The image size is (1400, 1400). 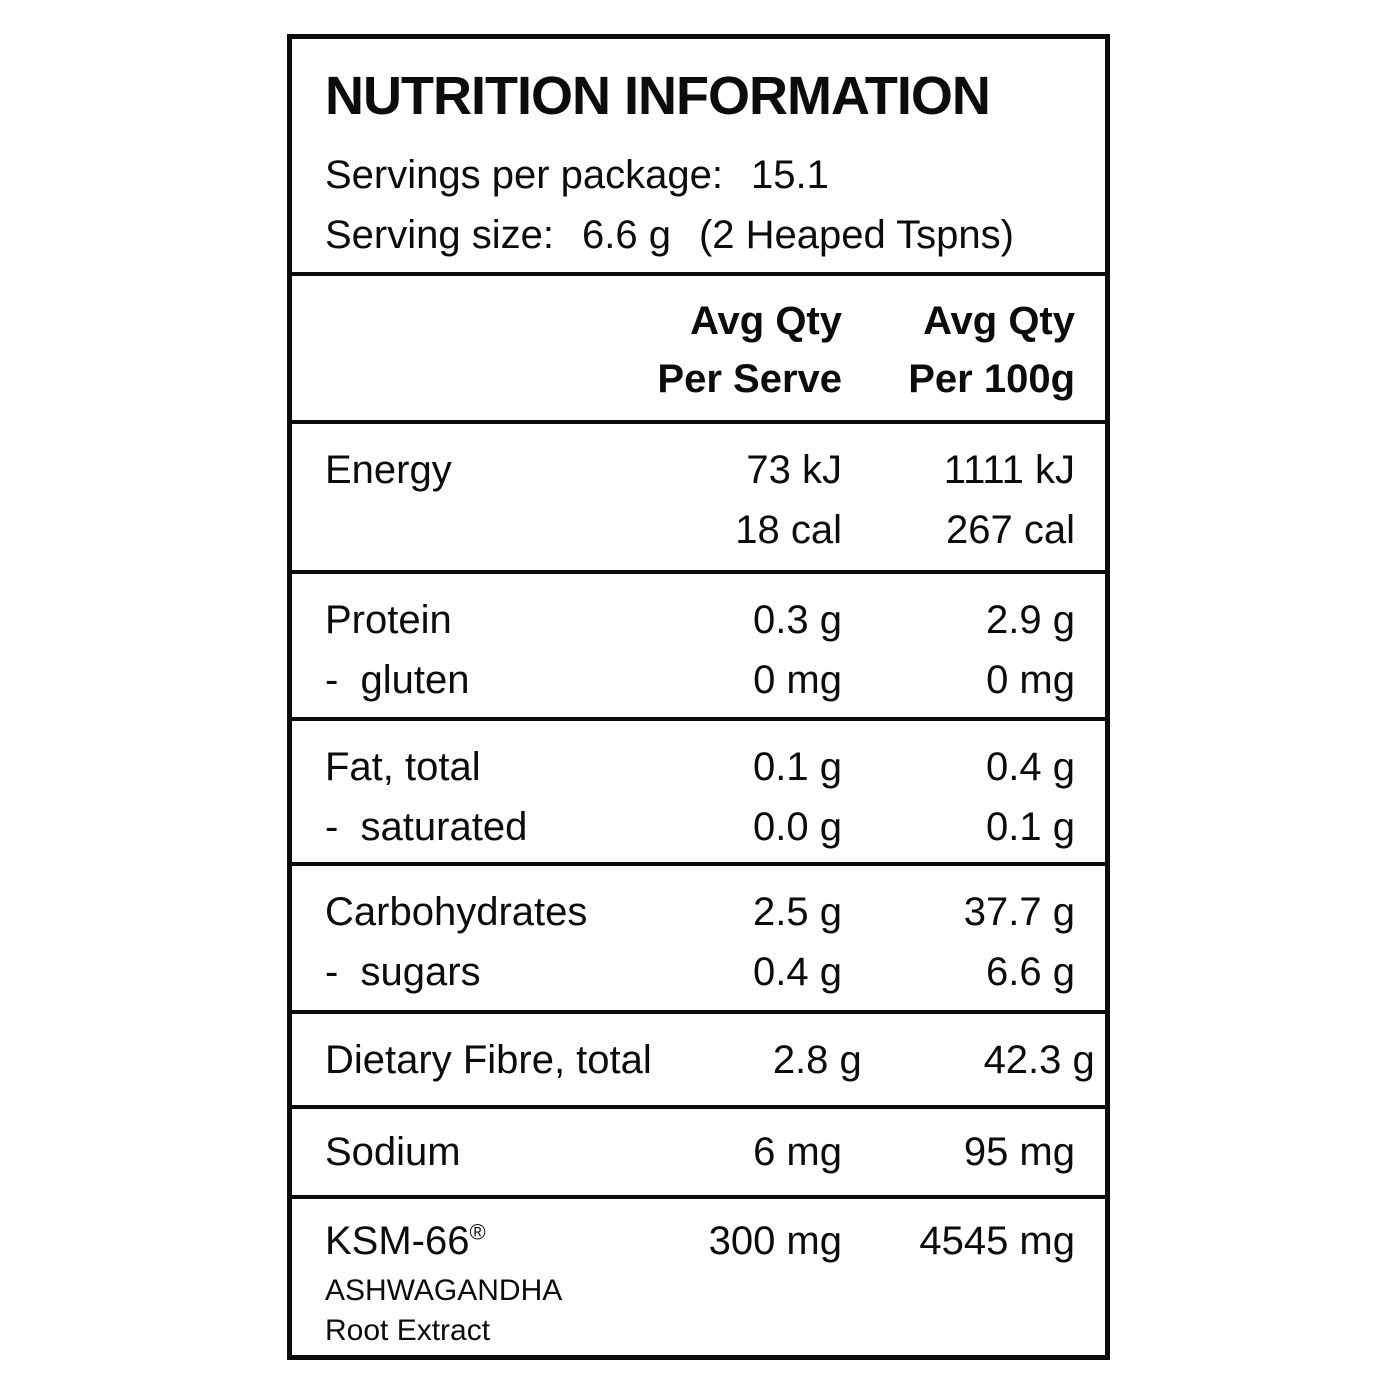 What do you see at coordinates (790, 175) in the screenshot?
I see `servings-per-package-value: 15.1` at bounding box center [790, 175].